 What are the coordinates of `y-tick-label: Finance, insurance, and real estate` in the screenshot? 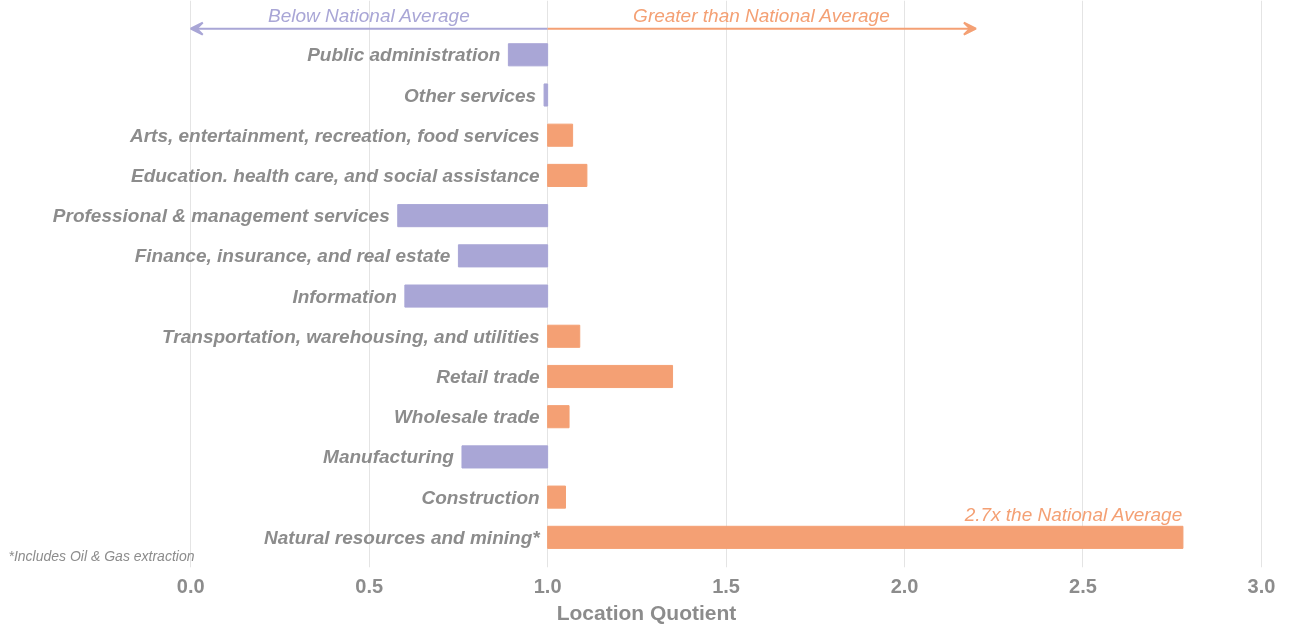 It's located at (292, 256).